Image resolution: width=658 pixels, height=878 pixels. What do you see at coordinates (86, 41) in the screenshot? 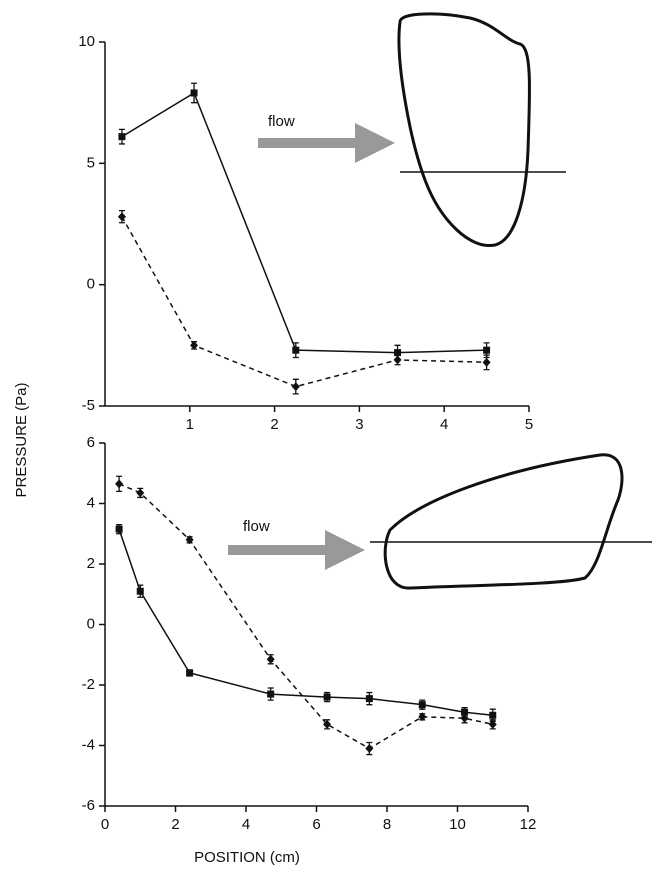
I see `y-tick-label: 10` at bounding box center [86, 41].